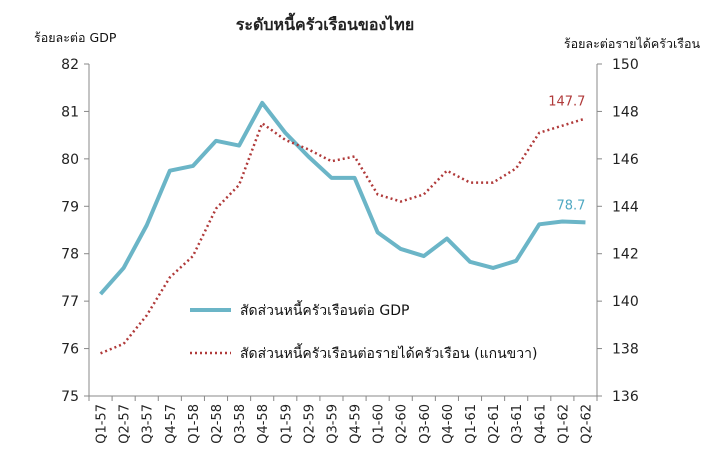 This screenshot has height=468, width=705. I want to click on chart-title: ระดับหนี้ครัวเรือนของไทย, so click(325, 23).